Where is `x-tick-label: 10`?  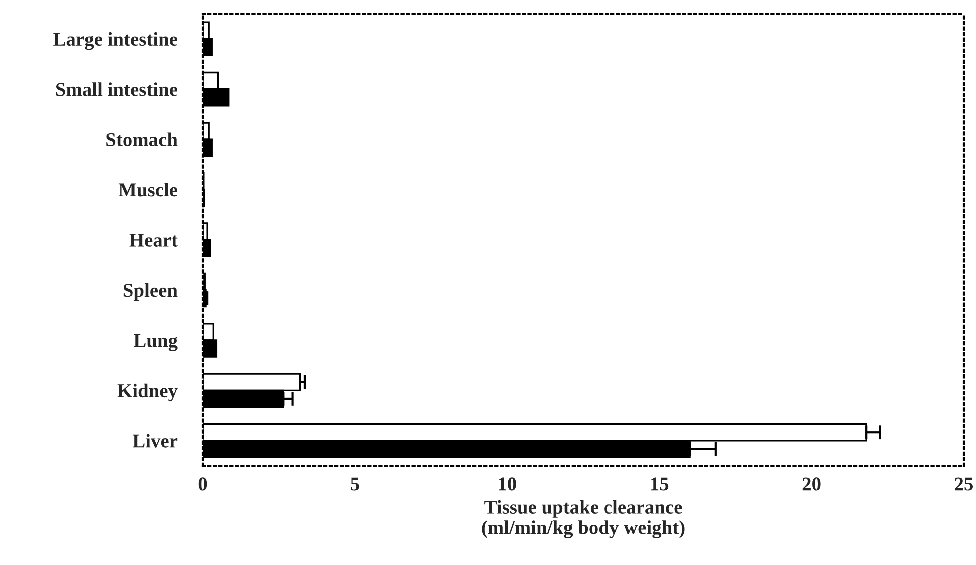
x-tick-label: 10 is located at coordinates (507, 484).